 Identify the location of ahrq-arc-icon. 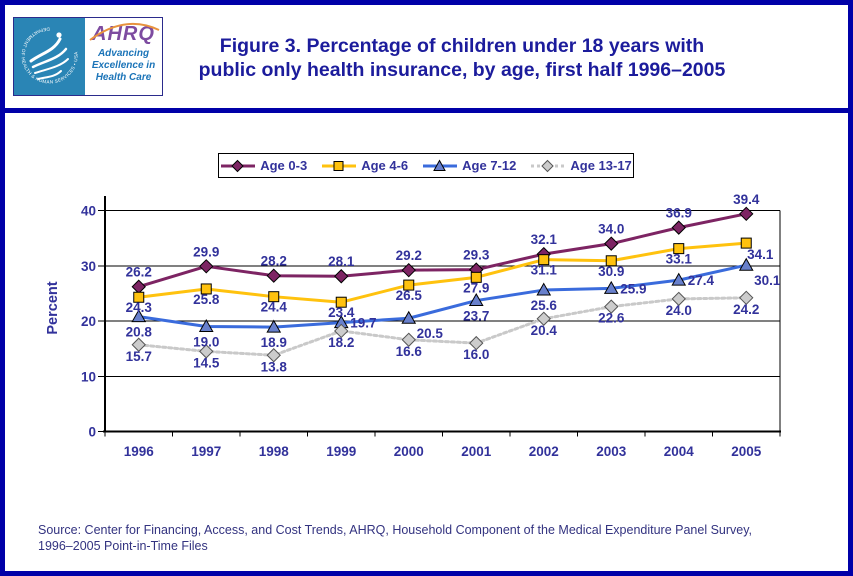
(124, 32).